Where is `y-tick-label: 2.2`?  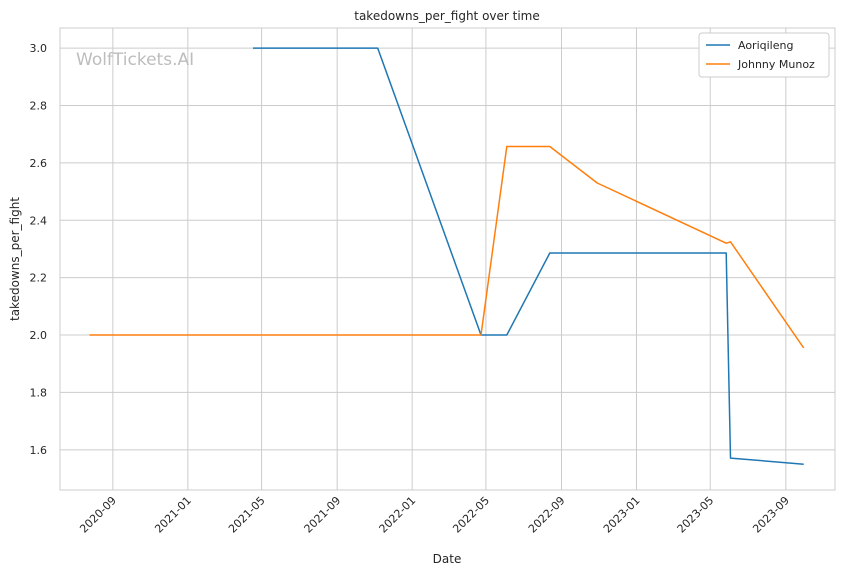
y-tick-label: 2.2 is located at coordinates (39, 278).